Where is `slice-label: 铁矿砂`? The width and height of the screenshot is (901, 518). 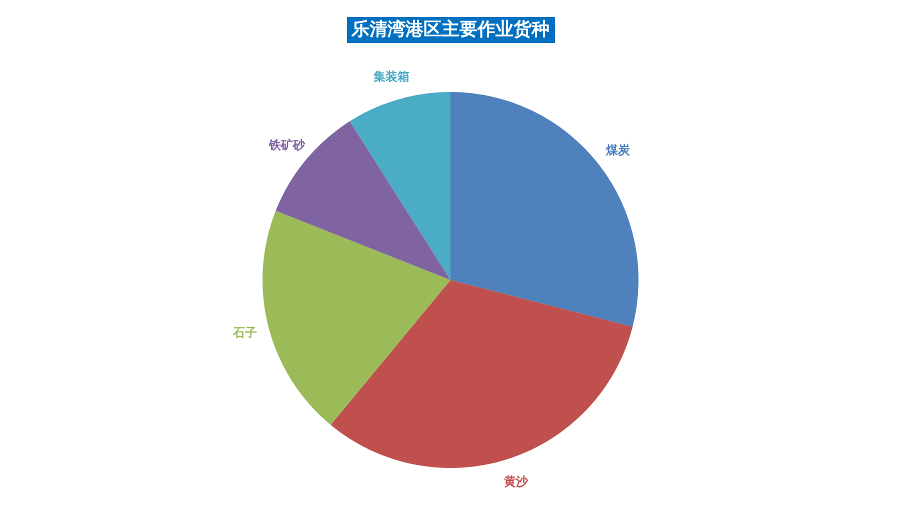
slice-label: 铁矿砂 is located at coordinates (287, 145).